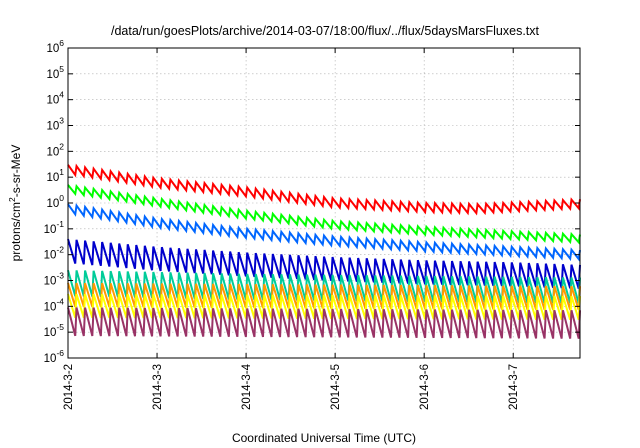 The image size is (640, 448). I want to click on x-tick-label: 2014-3-5, so click(336, 387).